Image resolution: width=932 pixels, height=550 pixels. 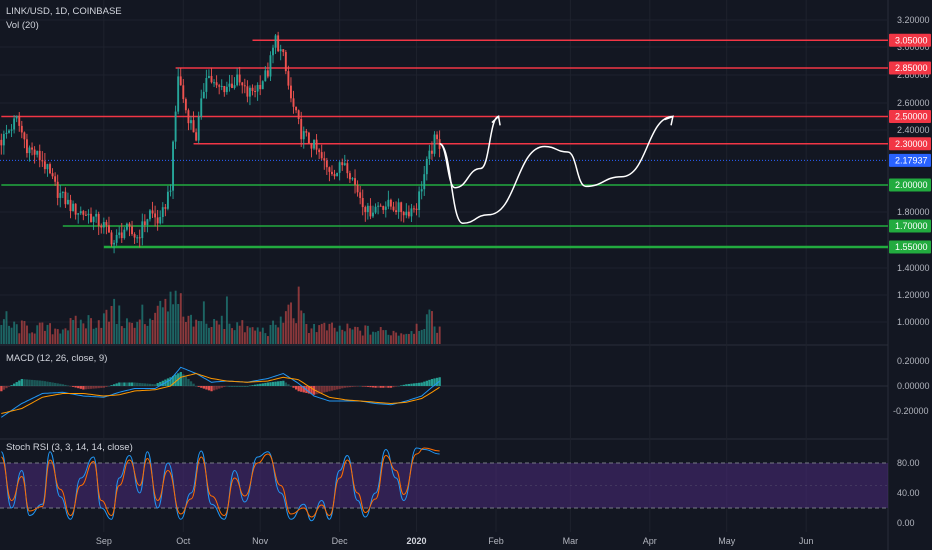 I want to click on stoch-pane, so click(x=444, y=484).